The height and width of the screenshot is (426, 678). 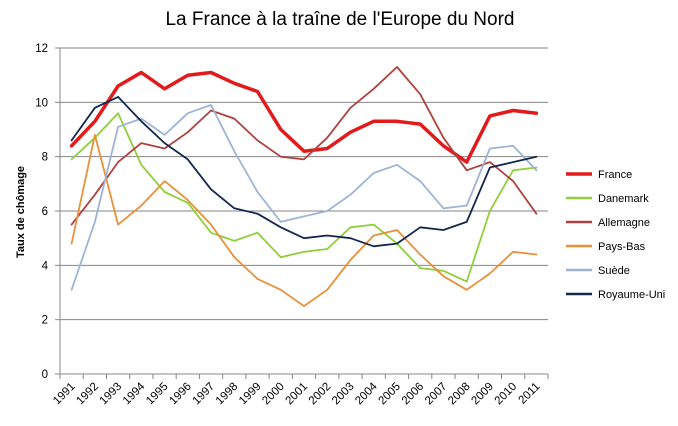 I want to click on x-tick-label: 2004, so click(x=366, y=393).